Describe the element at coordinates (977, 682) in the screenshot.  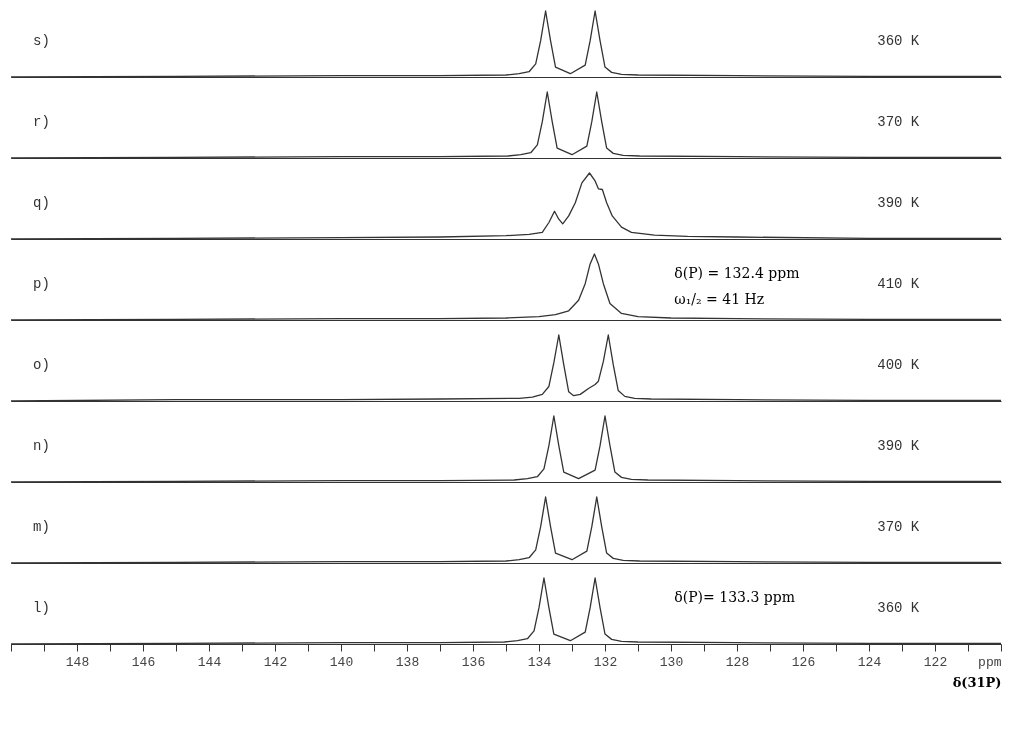
I see `x-axis-title: δ(31P)` at that location.